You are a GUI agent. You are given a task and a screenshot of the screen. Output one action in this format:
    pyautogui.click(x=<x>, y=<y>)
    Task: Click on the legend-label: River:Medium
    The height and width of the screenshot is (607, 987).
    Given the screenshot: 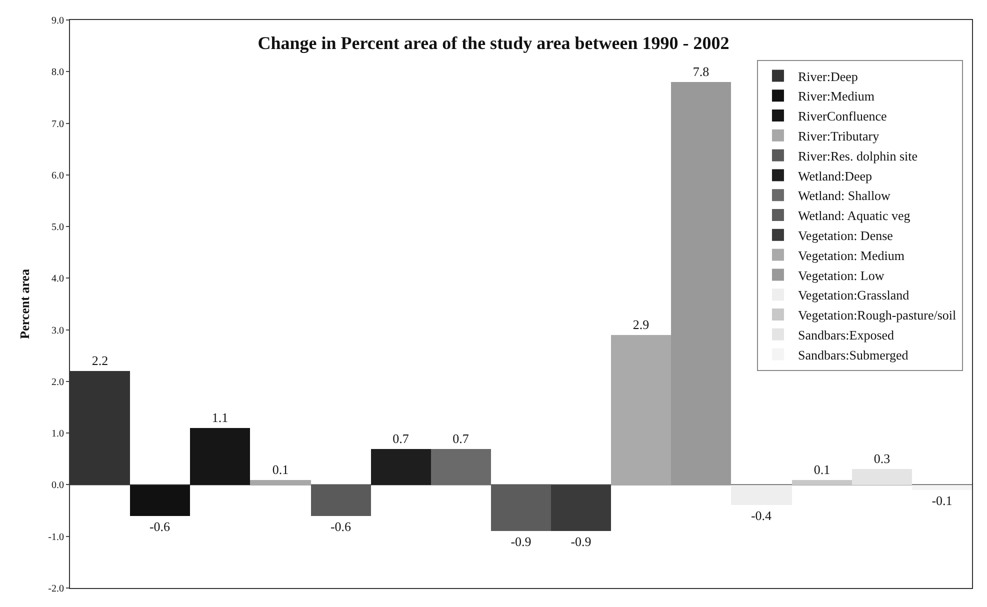 What is the action you would take?
    pyautogui.click(x=836, y=96)
    